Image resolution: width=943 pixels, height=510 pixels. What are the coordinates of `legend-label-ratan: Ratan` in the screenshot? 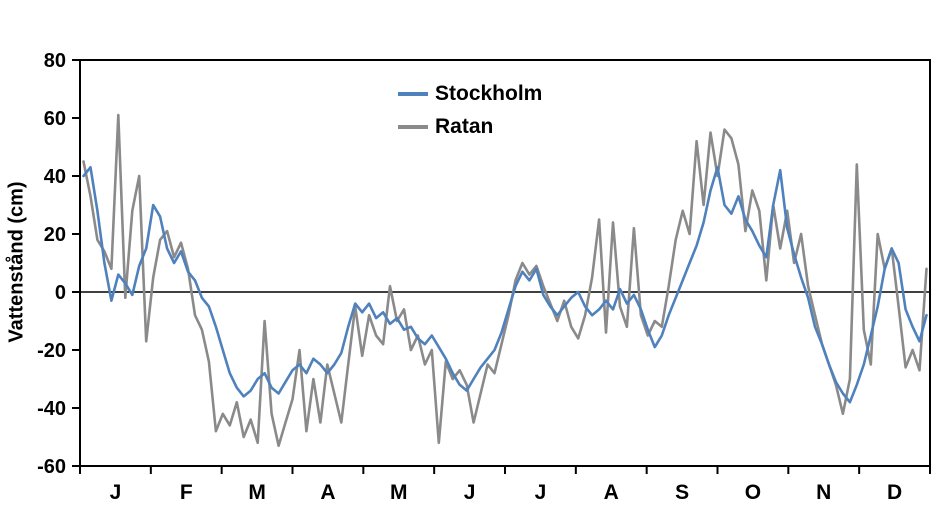 It's located at (464, 126).